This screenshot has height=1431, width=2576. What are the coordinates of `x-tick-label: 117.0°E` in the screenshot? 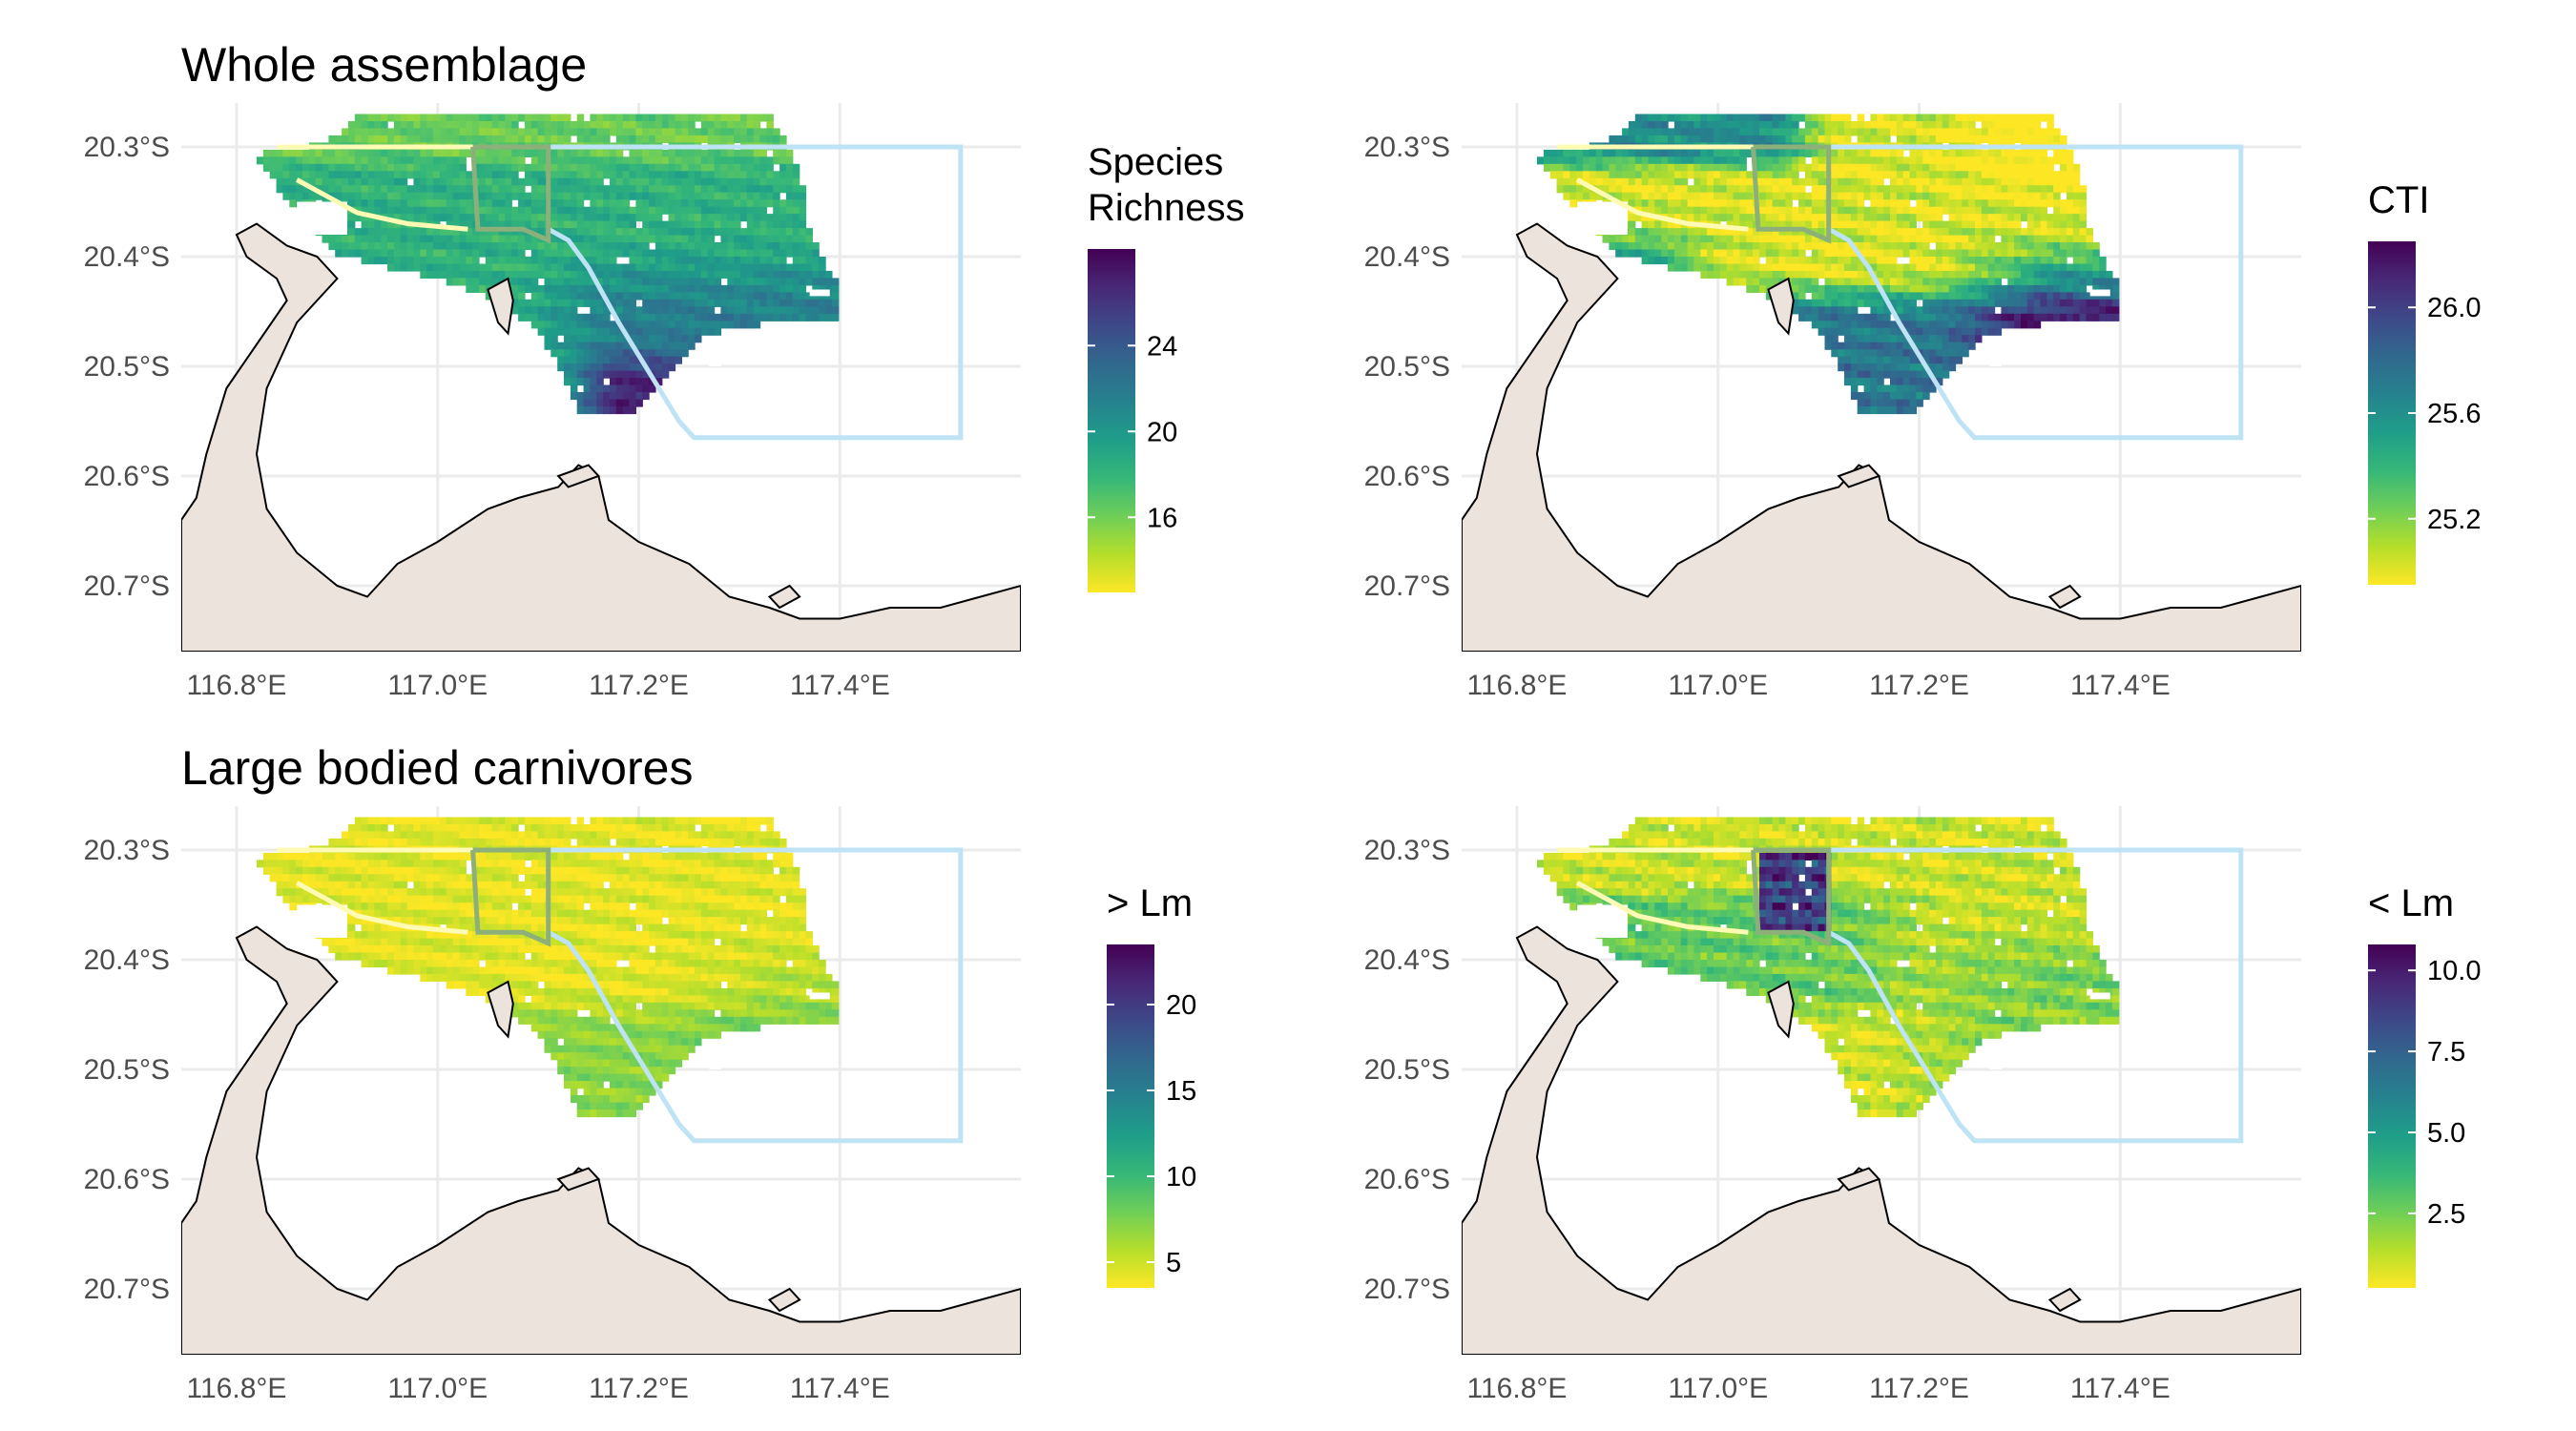 It's located at (1718, 685).